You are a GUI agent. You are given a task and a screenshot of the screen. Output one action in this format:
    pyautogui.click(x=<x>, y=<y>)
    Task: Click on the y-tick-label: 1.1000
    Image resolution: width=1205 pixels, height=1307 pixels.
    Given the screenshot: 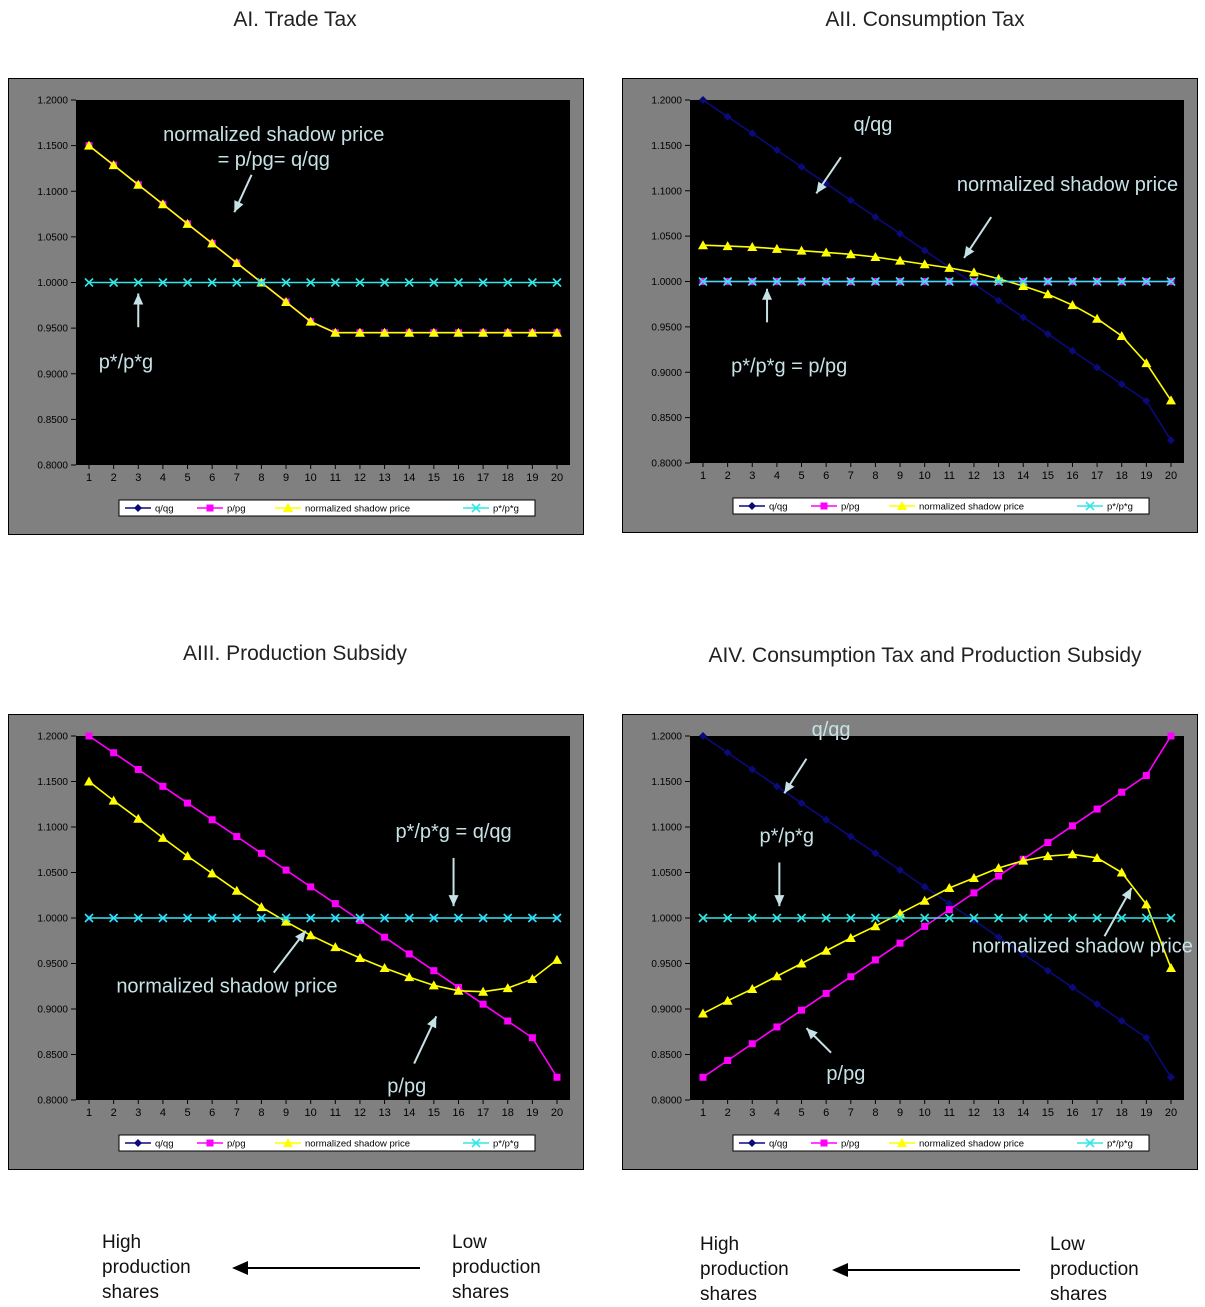 What is the action you would take?
    pyautogui.click(x=52, y=192)
    